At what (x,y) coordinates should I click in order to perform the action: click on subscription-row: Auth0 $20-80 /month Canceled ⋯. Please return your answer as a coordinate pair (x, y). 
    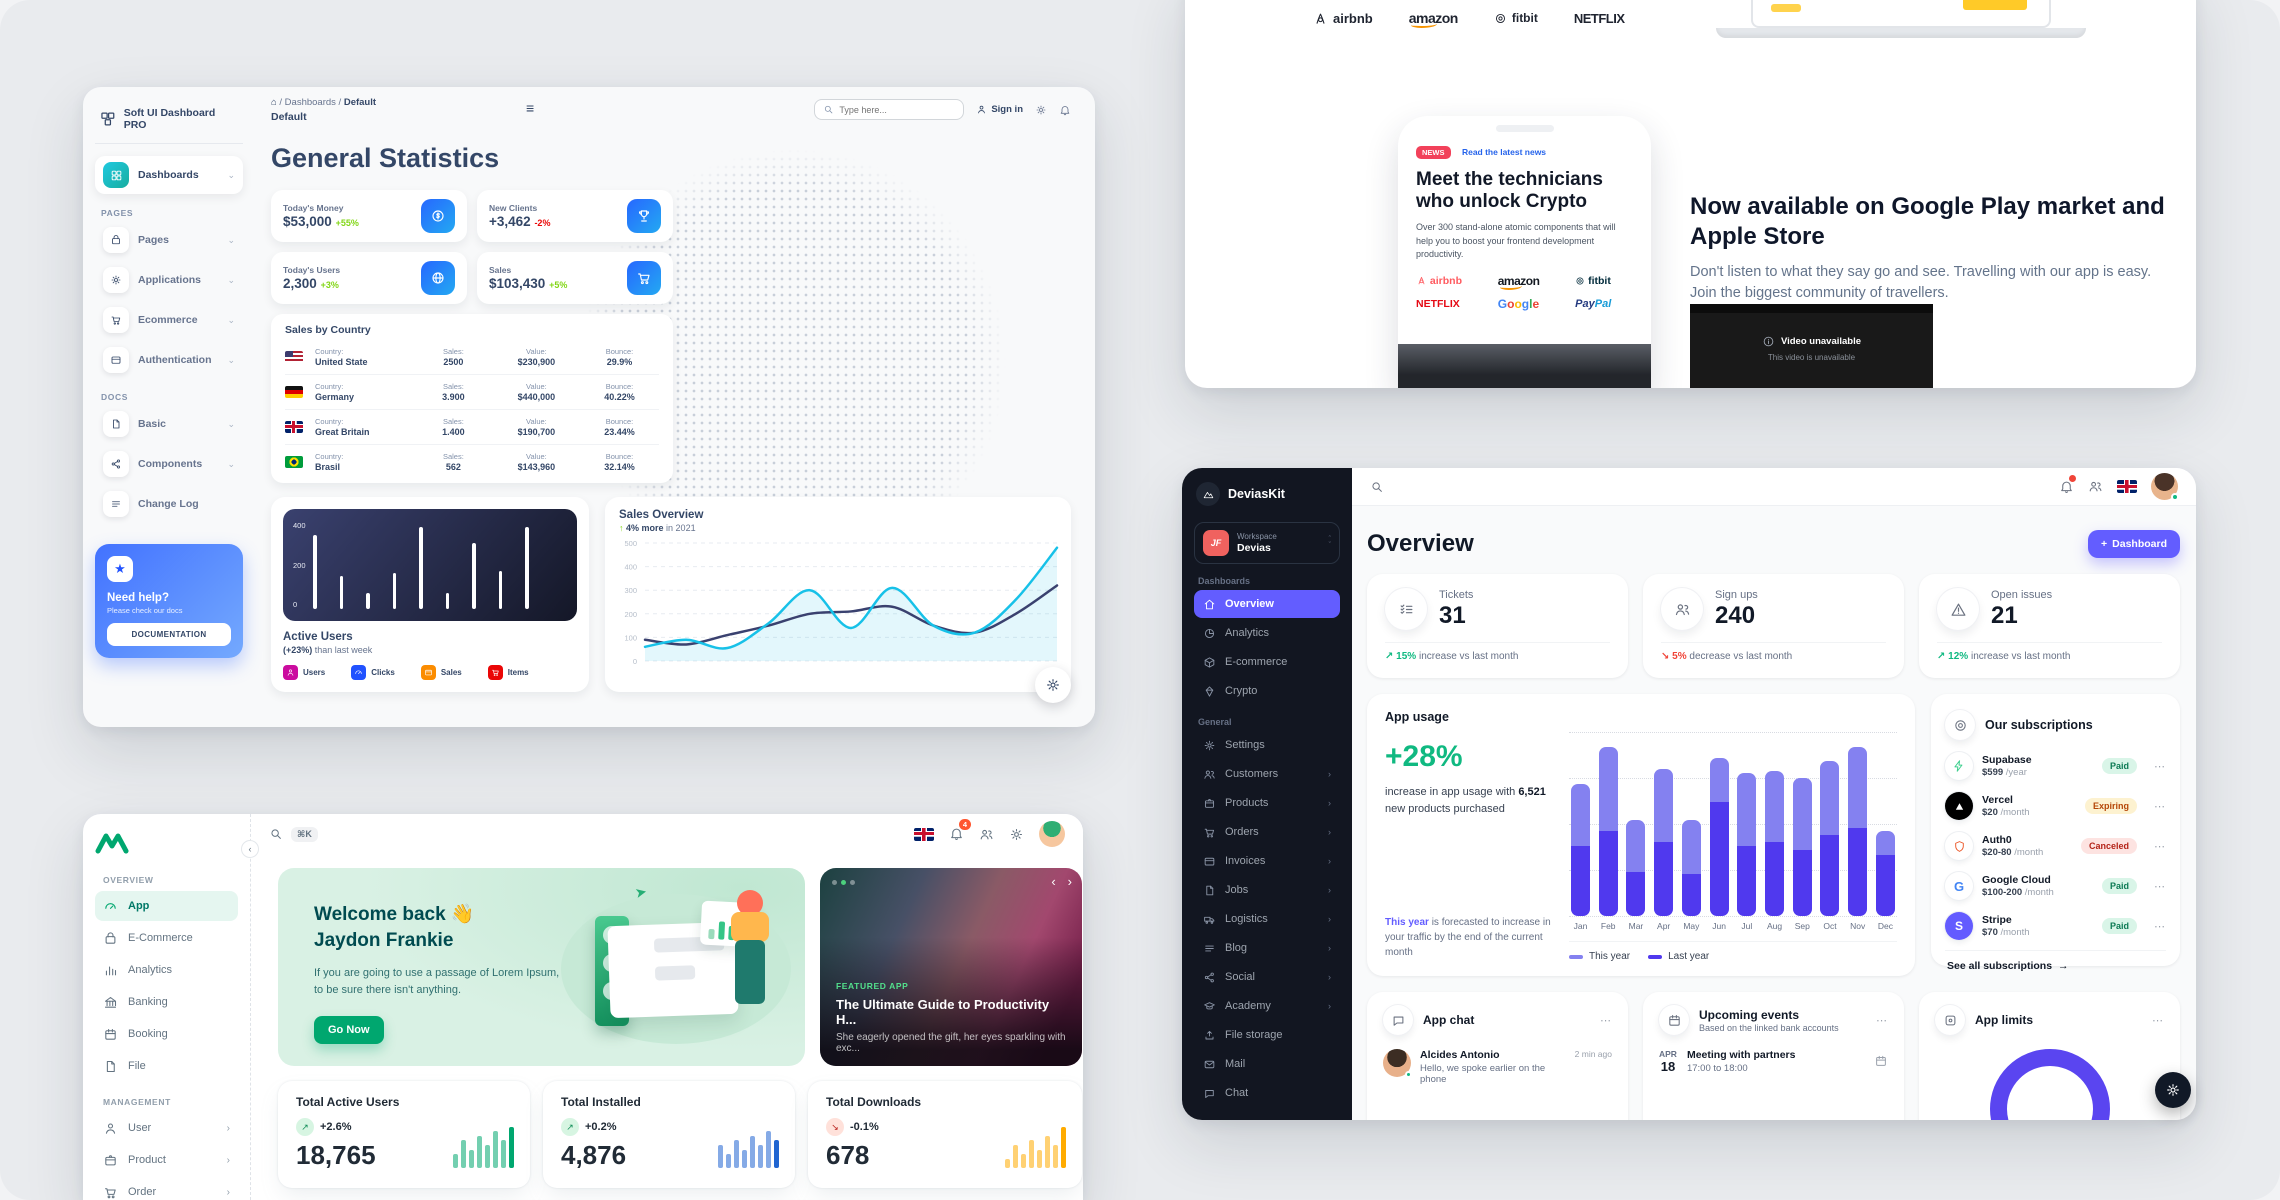
    Looking at the image, I should click on (2055, 846).